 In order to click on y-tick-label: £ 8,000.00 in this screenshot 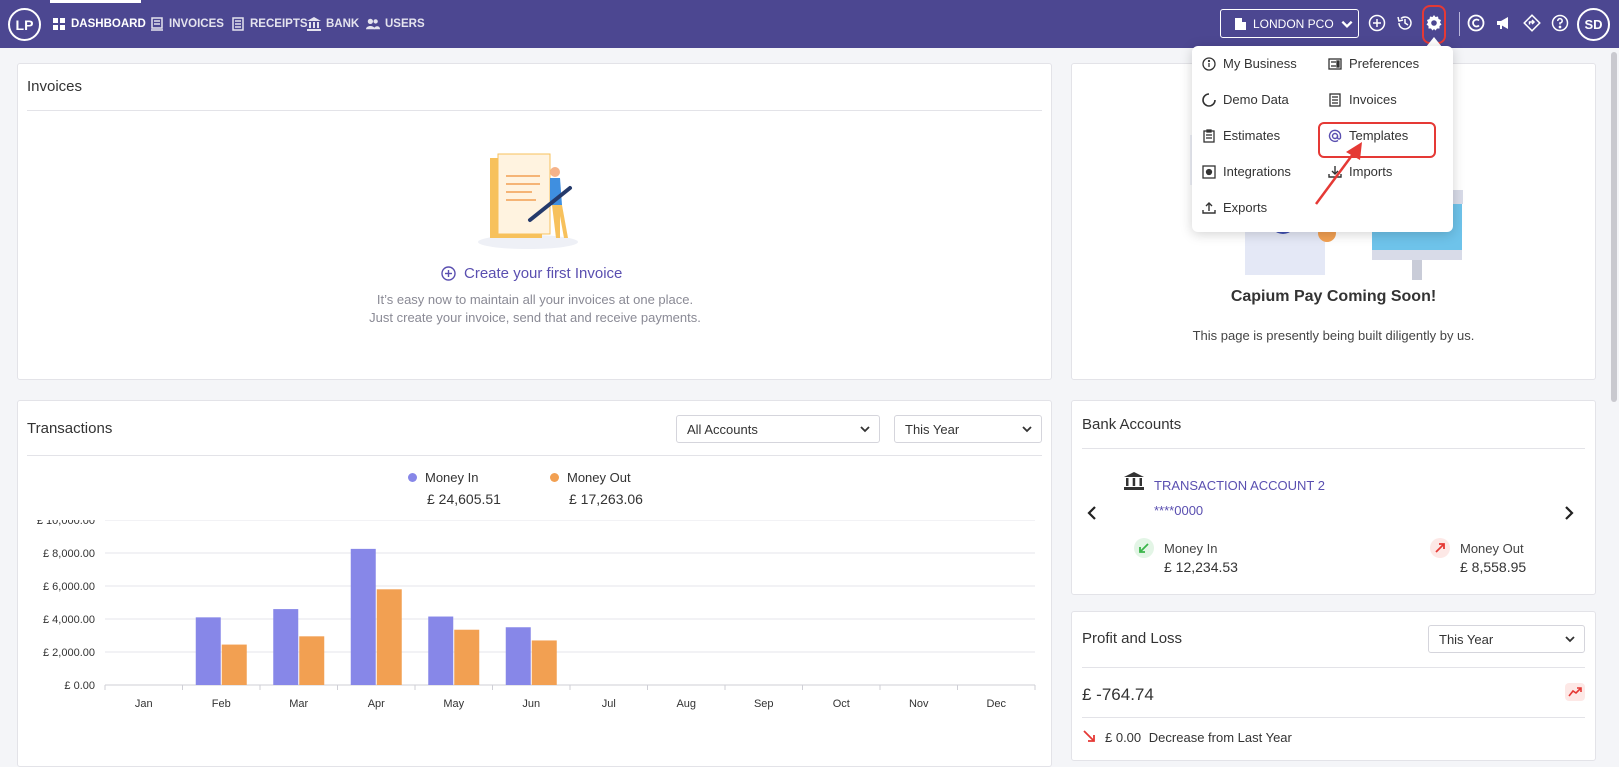, I will do `click(69, 554)`.